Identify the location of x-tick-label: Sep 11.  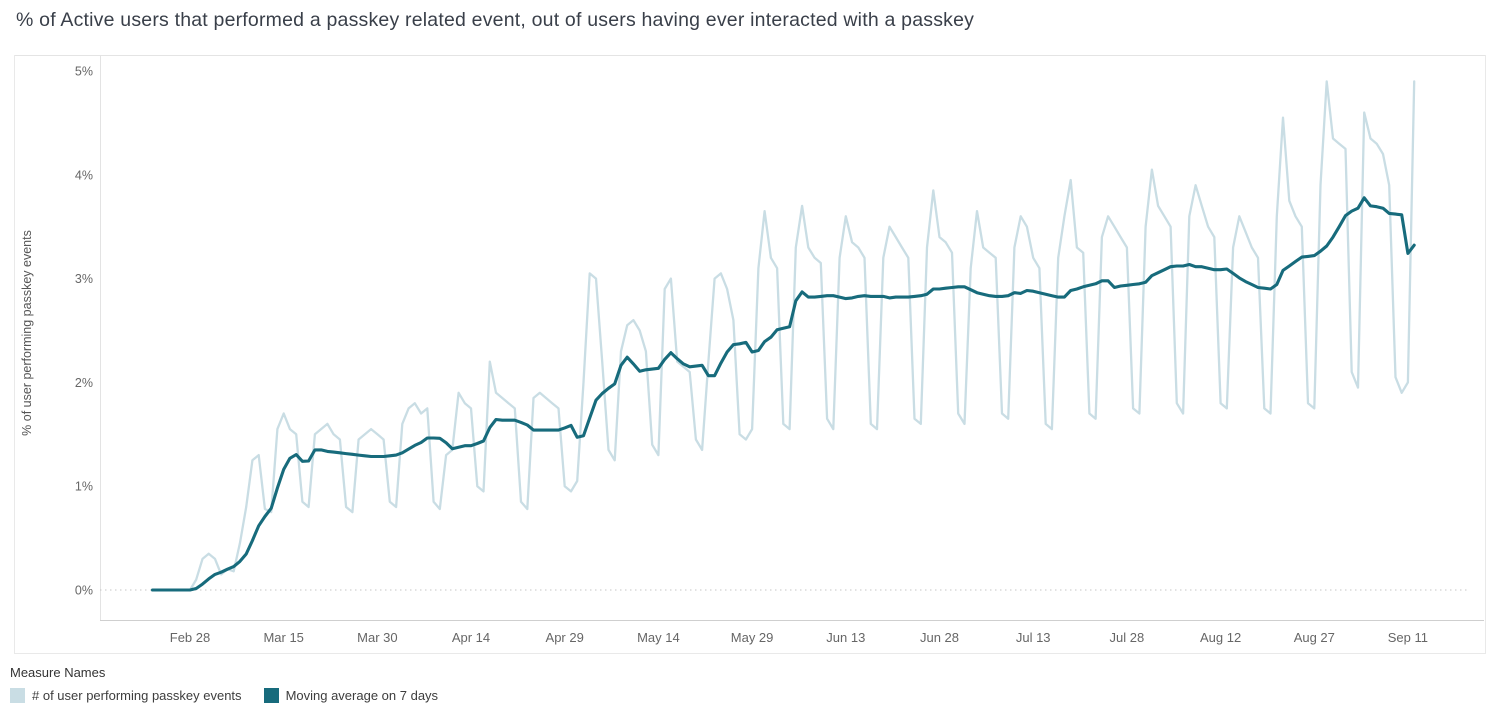
(1408, 637).